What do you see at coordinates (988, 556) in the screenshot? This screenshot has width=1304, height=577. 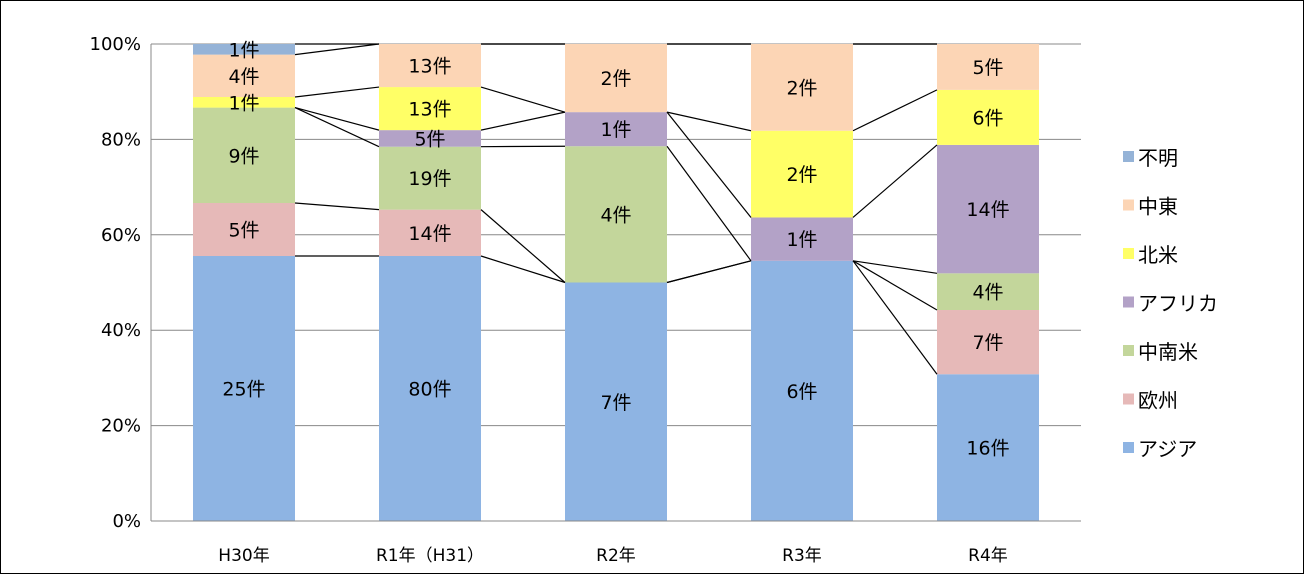 I see `x-tick-label: R4年` at bounding box center [988, 556].